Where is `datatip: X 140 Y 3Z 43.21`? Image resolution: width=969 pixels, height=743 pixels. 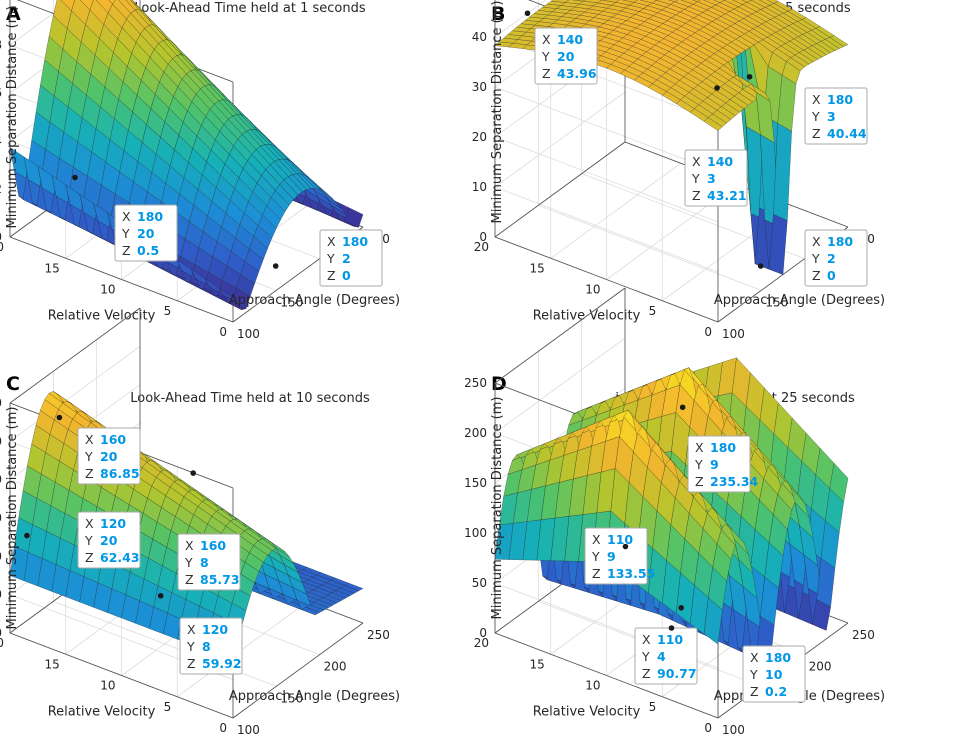
datatip: X 140 Y 3Z 43.21 is located at coordinates (716, 146).